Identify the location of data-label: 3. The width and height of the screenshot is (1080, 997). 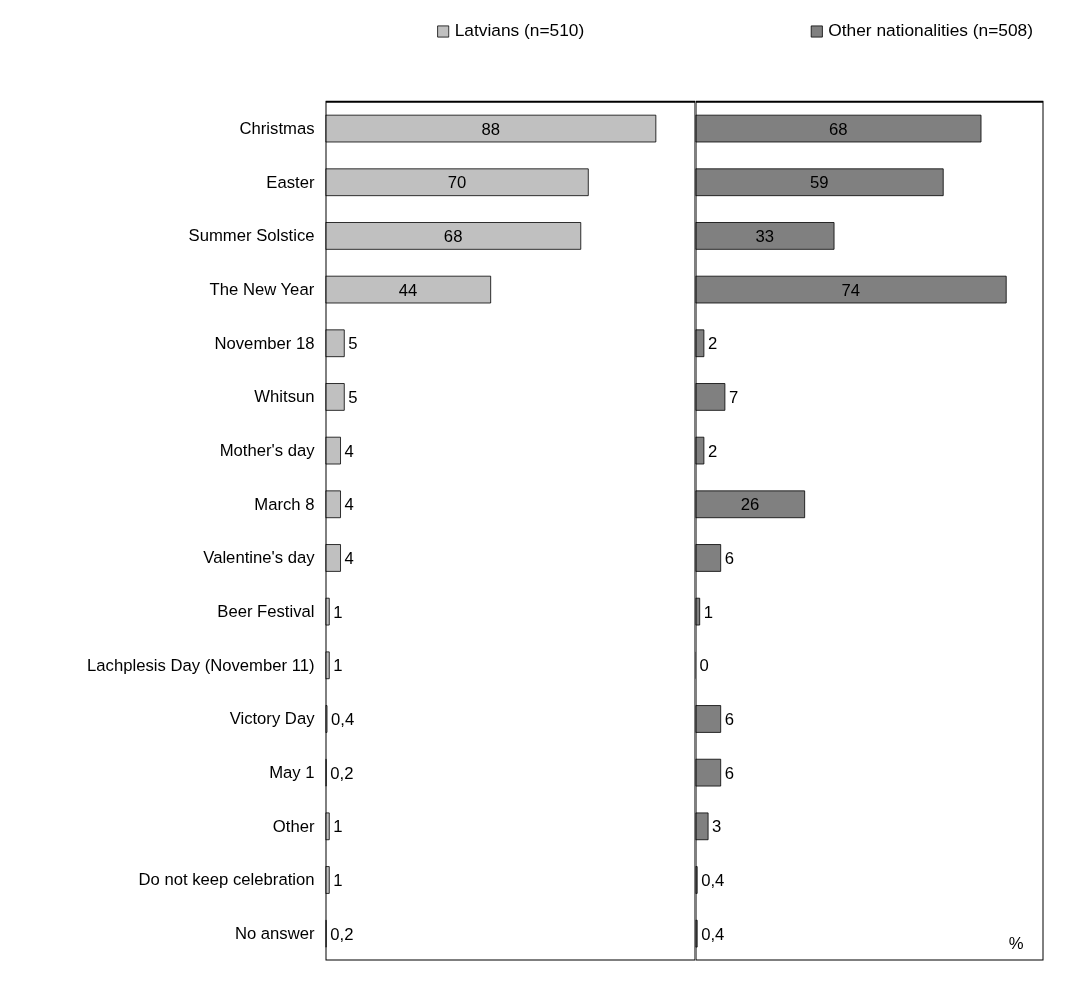
(717, 827).